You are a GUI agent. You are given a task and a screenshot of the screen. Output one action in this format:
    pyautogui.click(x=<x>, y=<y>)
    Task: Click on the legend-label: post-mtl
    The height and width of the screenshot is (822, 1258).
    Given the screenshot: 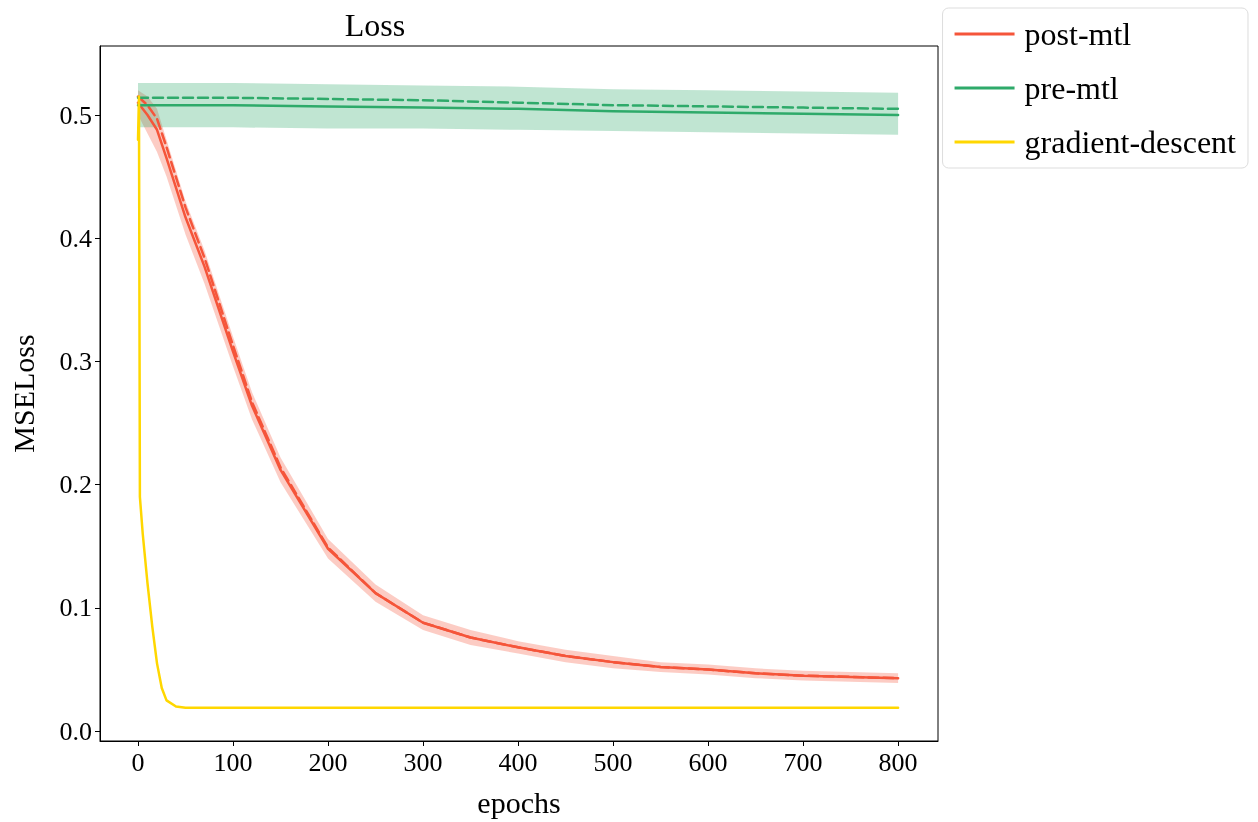 What is the action you would take?
    pyautogui.click(x=1078, y=34)
    